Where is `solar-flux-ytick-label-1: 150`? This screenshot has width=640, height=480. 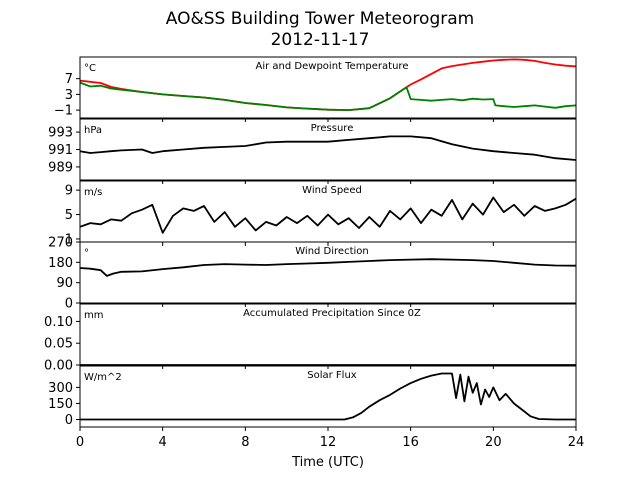 solar-flux-ytick-label-1: 150 is located at coordinates (60, 404).